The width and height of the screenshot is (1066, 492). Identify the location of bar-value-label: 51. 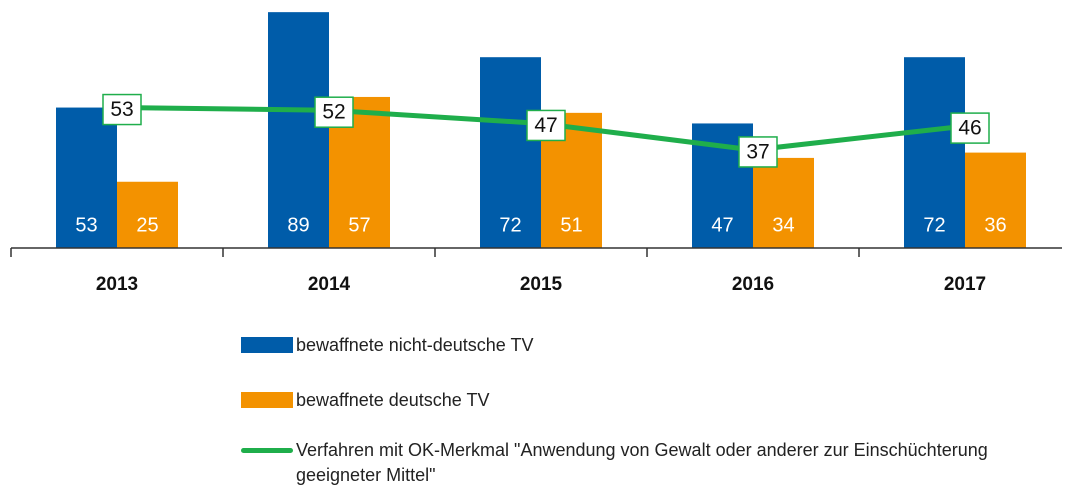
(571, 225).